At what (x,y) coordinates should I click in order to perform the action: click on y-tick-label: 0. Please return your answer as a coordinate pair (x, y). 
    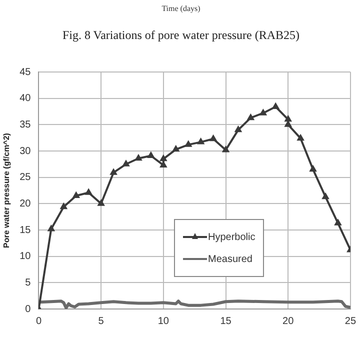
    Looking at the image, I should click on (28, 309).